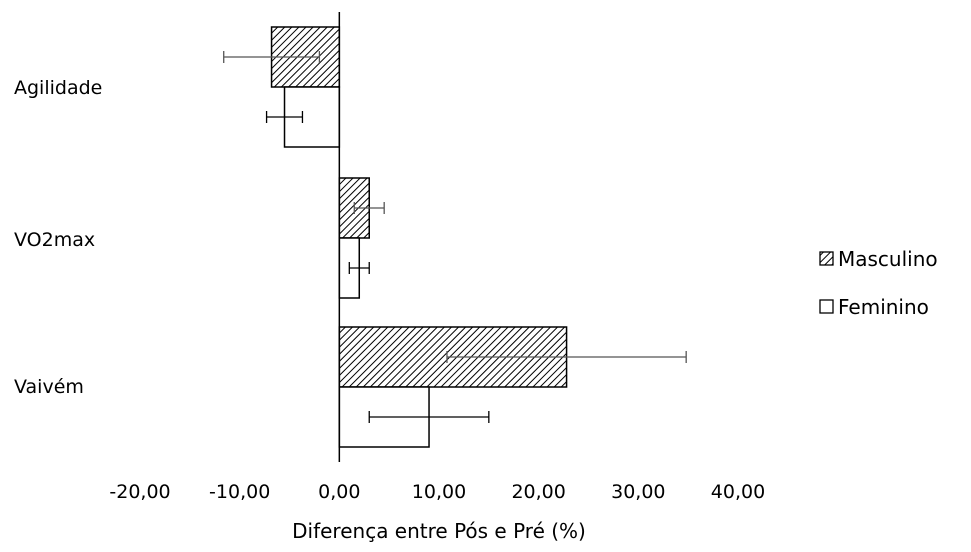 This screenshot has width=971, height=552. Describe the element at coordinates (439, 492) in the screenshot. I see `x-tick-label-4: 10,00` at that location.